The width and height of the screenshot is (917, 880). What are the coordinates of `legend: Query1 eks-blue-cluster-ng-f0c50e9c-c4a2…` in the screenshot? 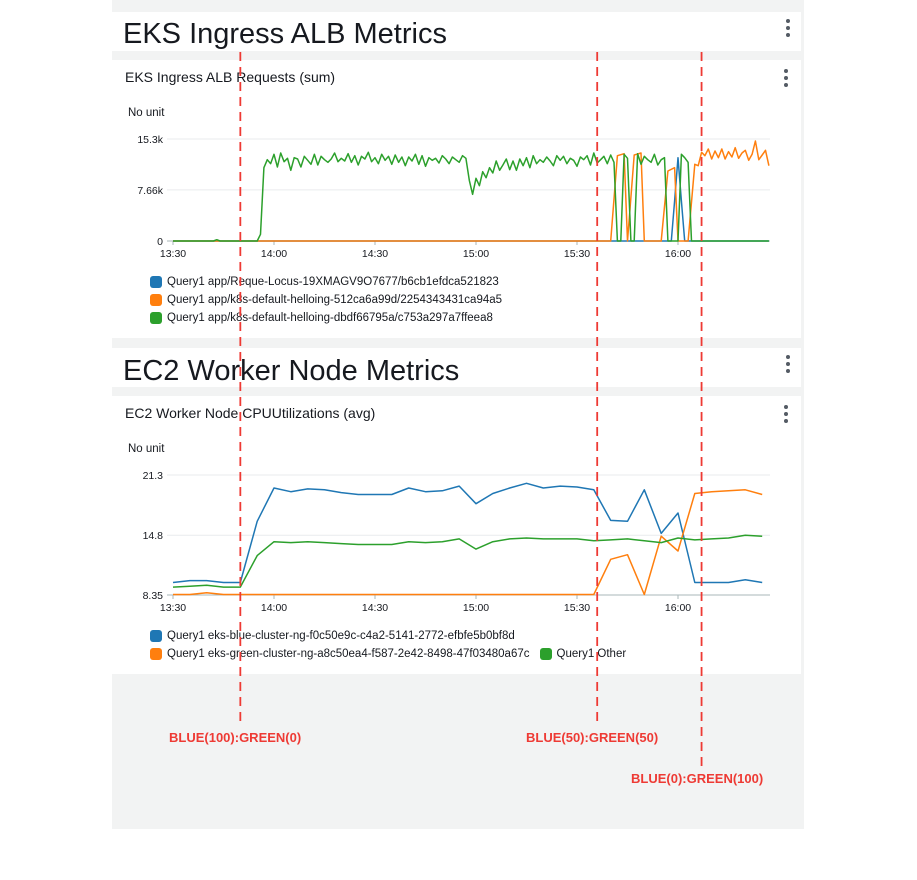 It's located at (337, 636).